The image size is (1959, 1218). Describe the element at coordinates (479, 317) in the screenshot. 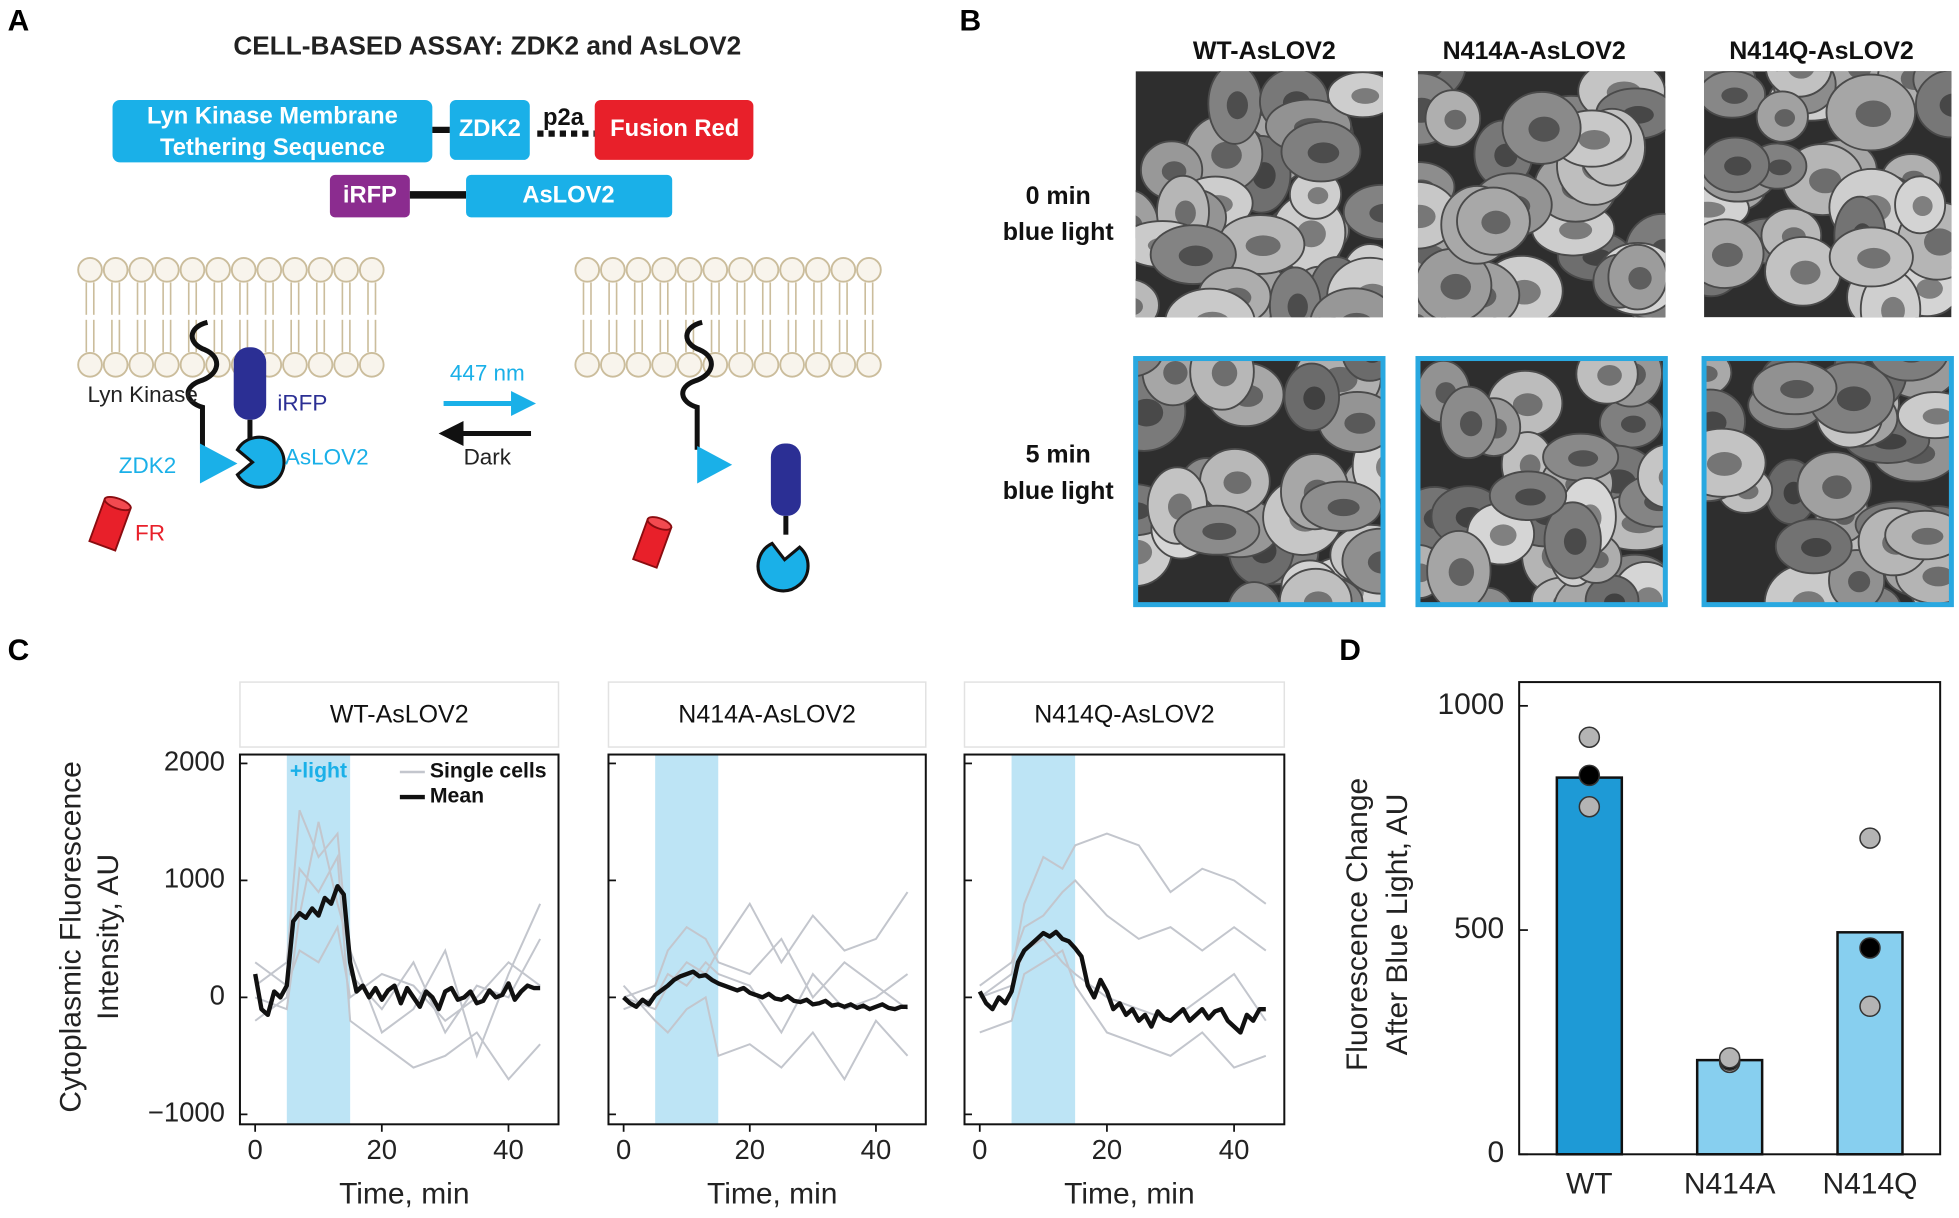

I see `membranes` at that location.